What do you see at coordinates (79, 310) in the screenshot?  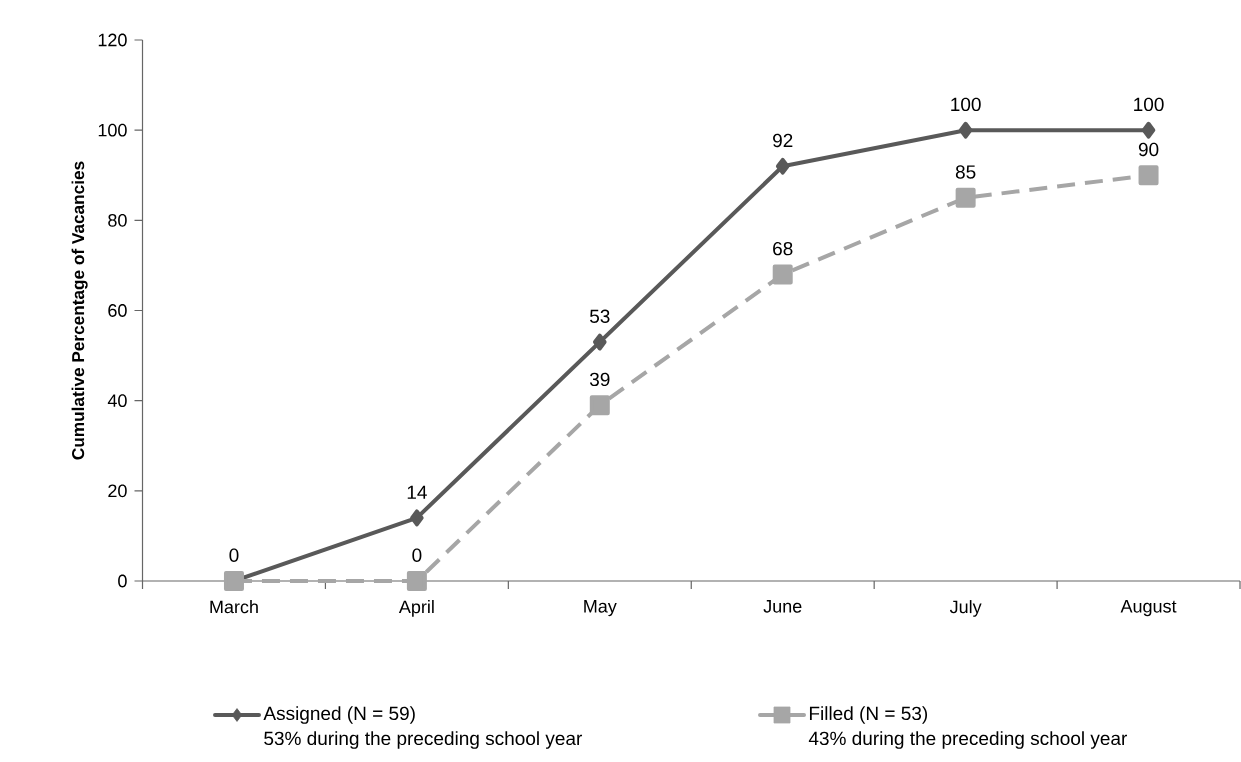 I see `y-axis-title: Cumulative Percentage of Vacancies` at bounding box center [79, 310].